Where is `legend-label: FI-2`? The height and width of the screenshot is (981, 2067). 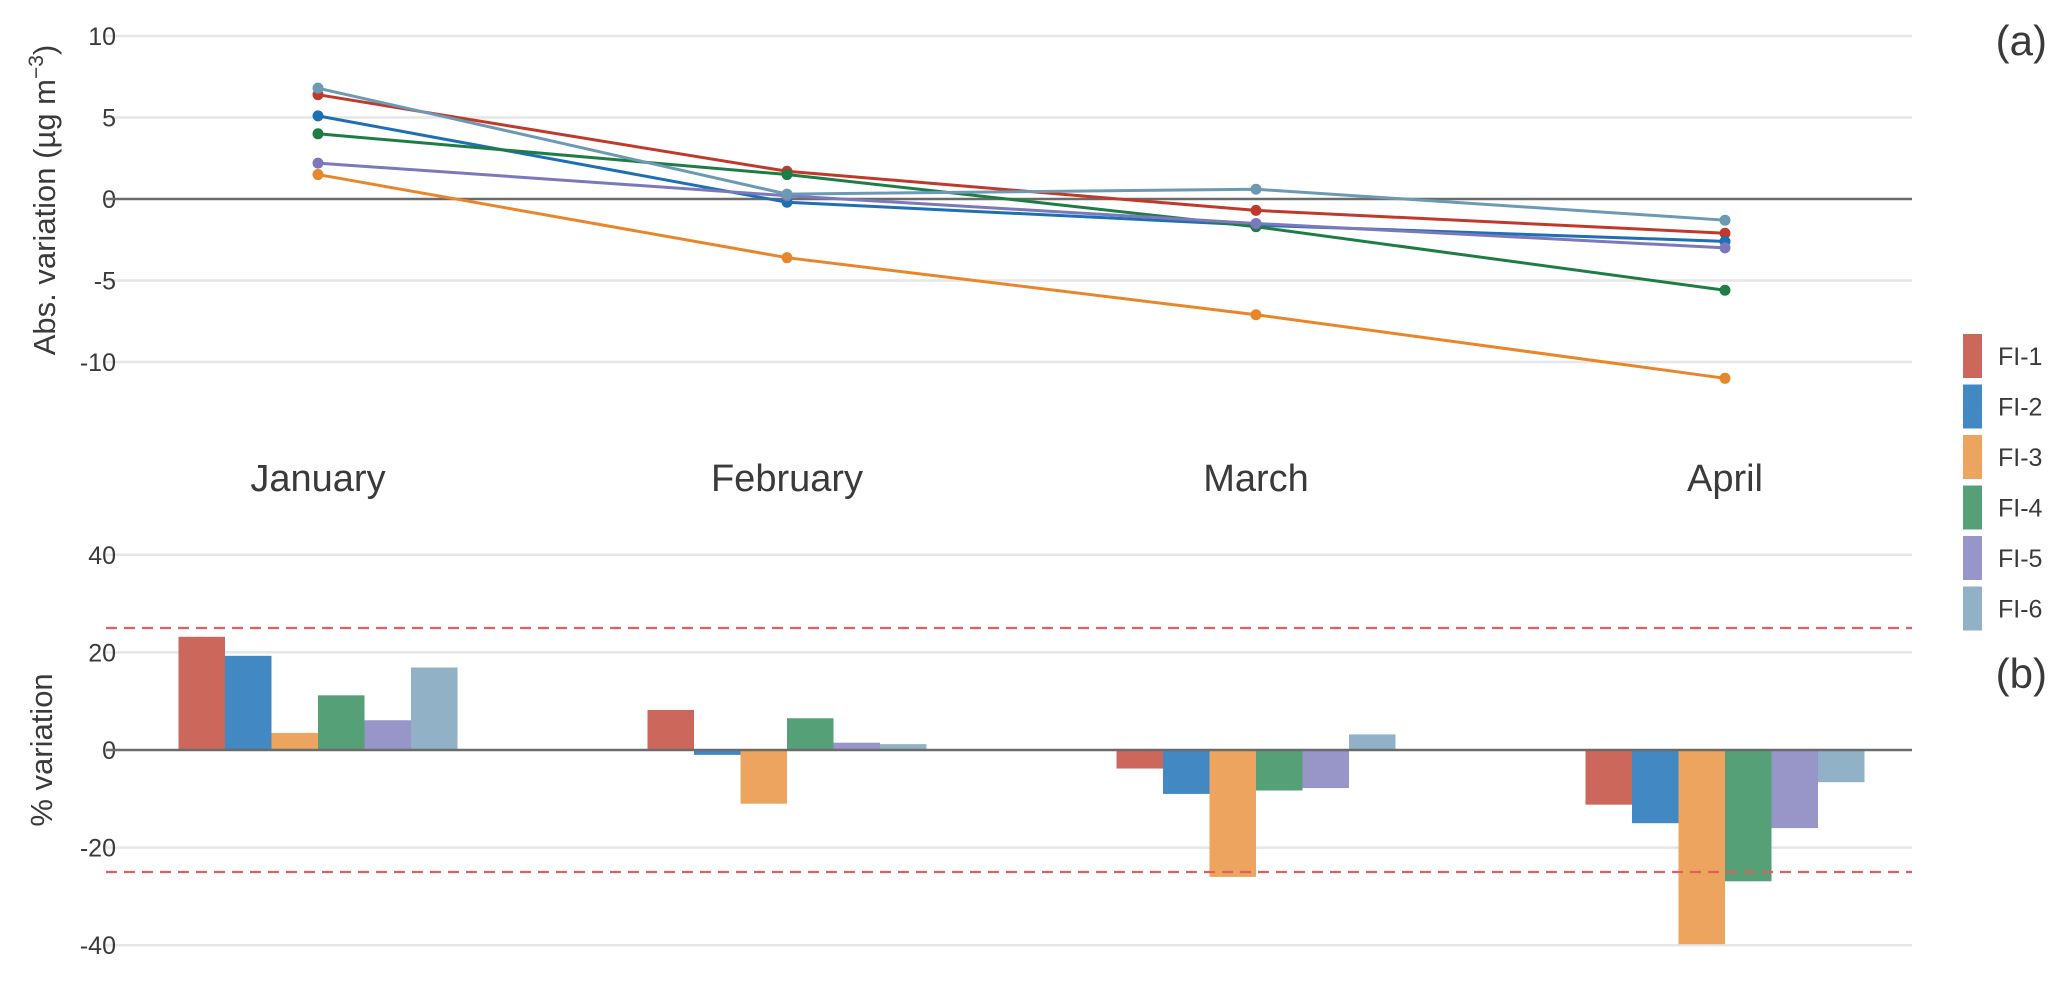 legend-label: FI-2 is located at coordinates (2020, 408).